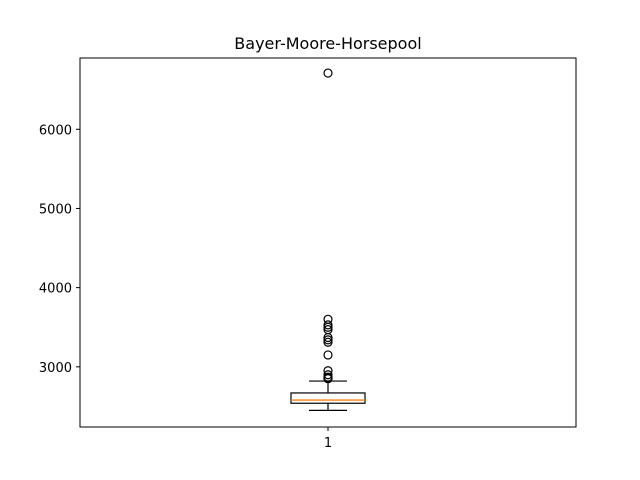 This screenshot has height=480, width=640. What do you see at coordinates (327, 43) in the screenshot?
I see `chart-title: Bayer-Moore-Horsepool` at bounding box center [327, 43].